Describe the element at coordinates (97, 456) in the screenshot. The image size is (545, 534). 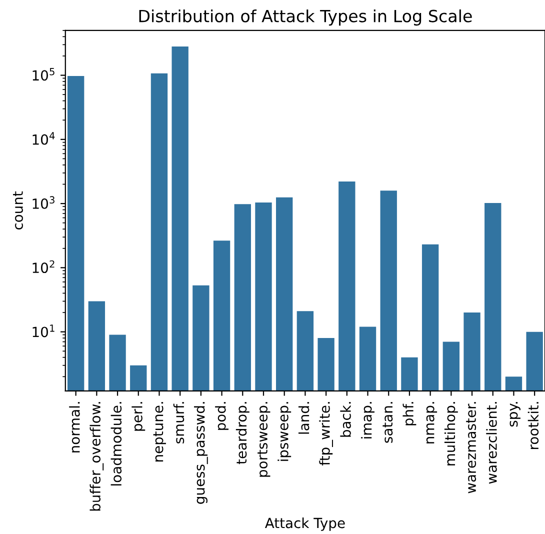
I see `x-tick-label: buffer_overflow.` at that location.